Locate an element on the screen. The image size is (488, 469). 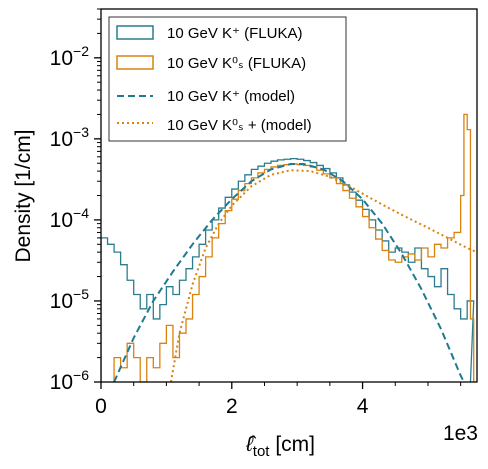
legend-label: 10 GeV K⁺ (FLUKA) is located at coordinates (234, 33).